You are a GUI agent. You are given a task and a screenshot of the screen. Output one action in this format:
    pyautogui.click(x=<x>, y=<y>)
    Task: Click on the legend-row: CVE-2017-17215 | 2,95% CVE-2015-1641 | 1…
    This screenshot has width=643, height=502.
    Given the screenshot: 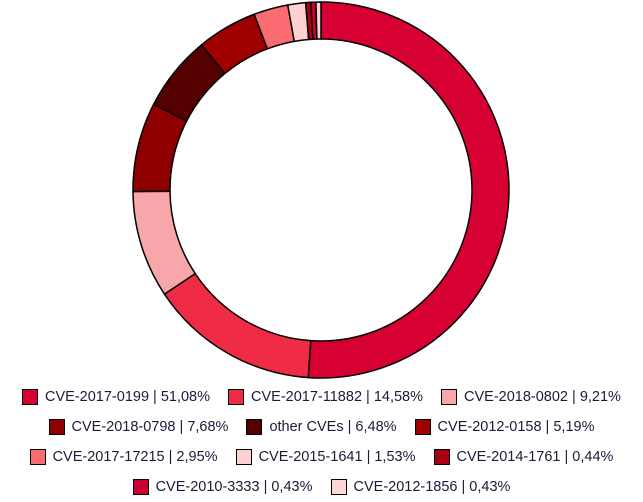 What is the action you would take?
    pyautogui.click(x=321, y=457)
    